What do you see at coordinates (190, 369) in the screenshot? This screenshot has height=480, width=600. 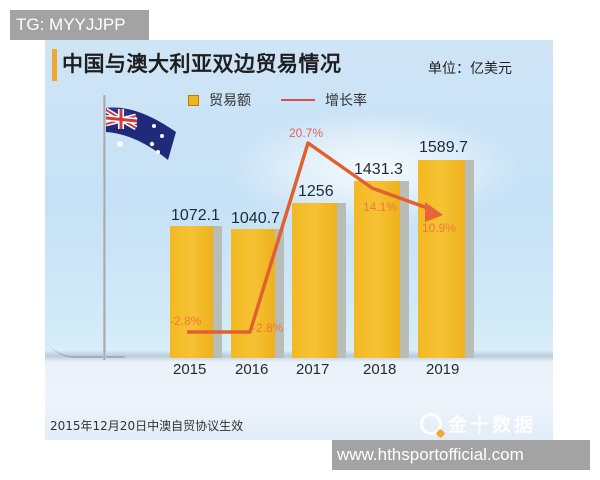 I see `x-axis-label: 2015` at bounding box center [190, 369].